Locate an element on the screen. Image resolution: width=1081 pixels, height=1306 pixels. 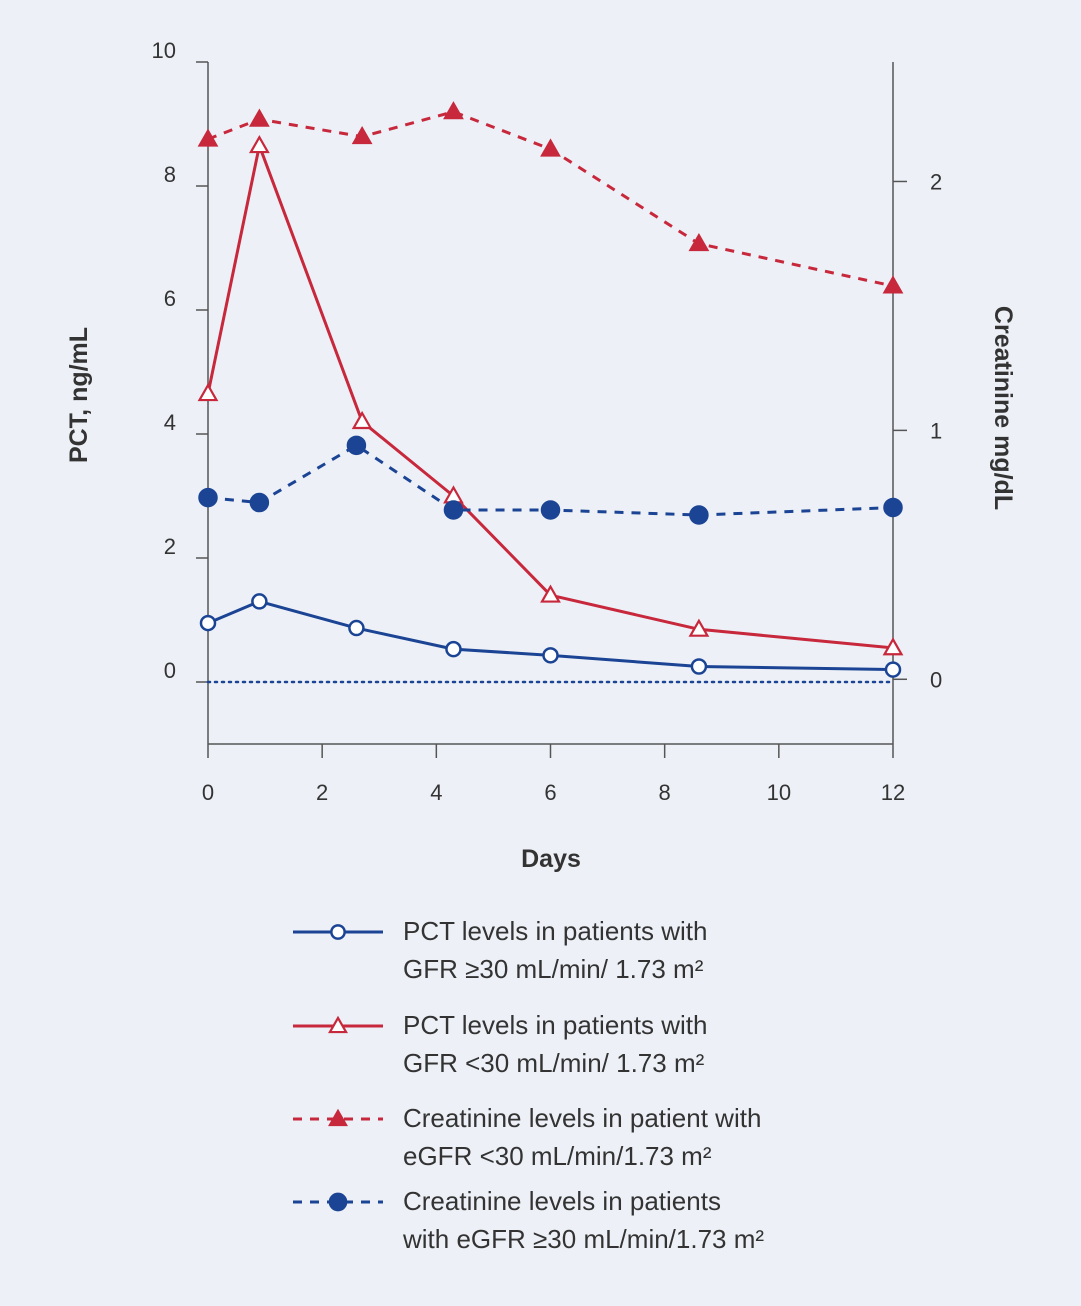
y-left-tick-label: 2 is located at coordinates (170, 546).